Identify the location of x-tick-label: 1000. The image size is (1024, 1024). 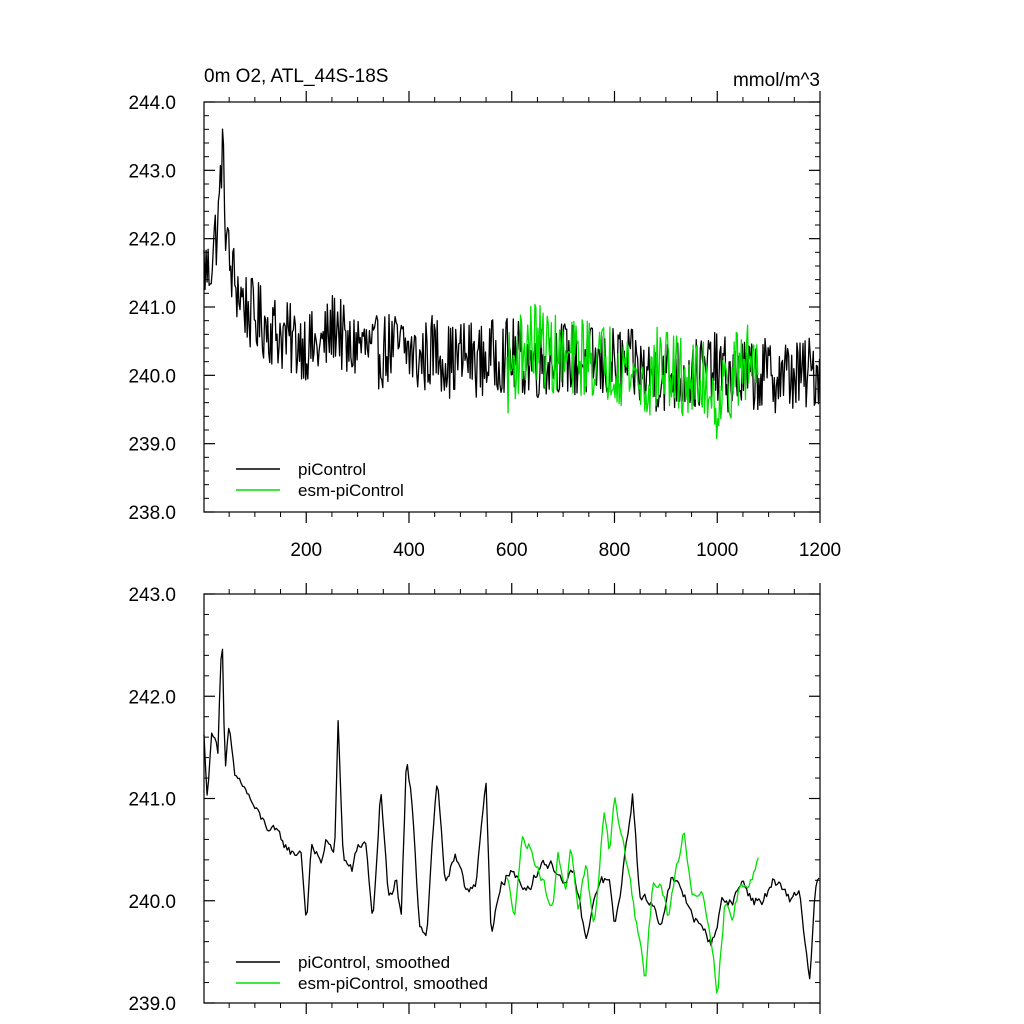
(717, 550).